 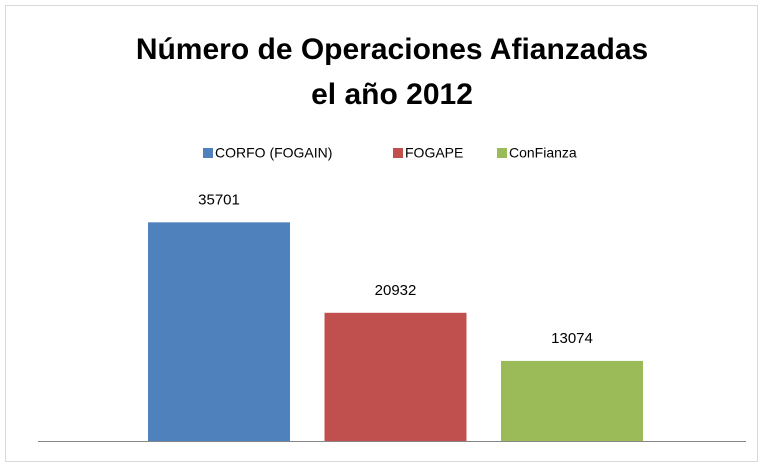 I want to click on chart-title: Número de Operaciones Afianzadas, so click(x=392, y=49).